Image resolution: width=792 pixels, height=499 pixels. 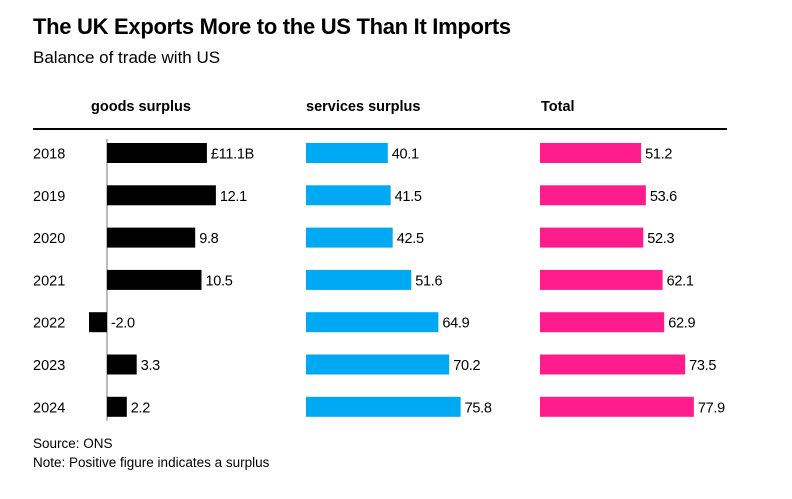 I want to click on data-label-goods-surplus-2021: 10.5, so click(x=219, y=281).